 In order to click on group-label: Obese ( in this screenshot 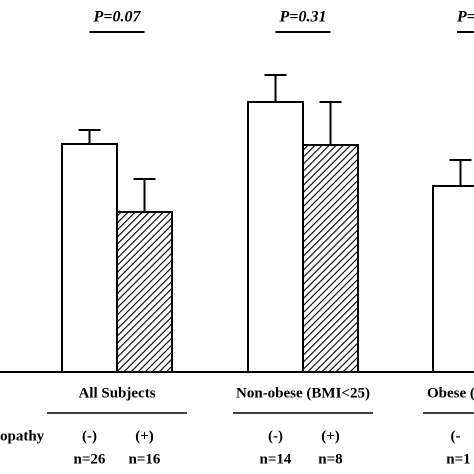, I will do `click(450, 393)`.